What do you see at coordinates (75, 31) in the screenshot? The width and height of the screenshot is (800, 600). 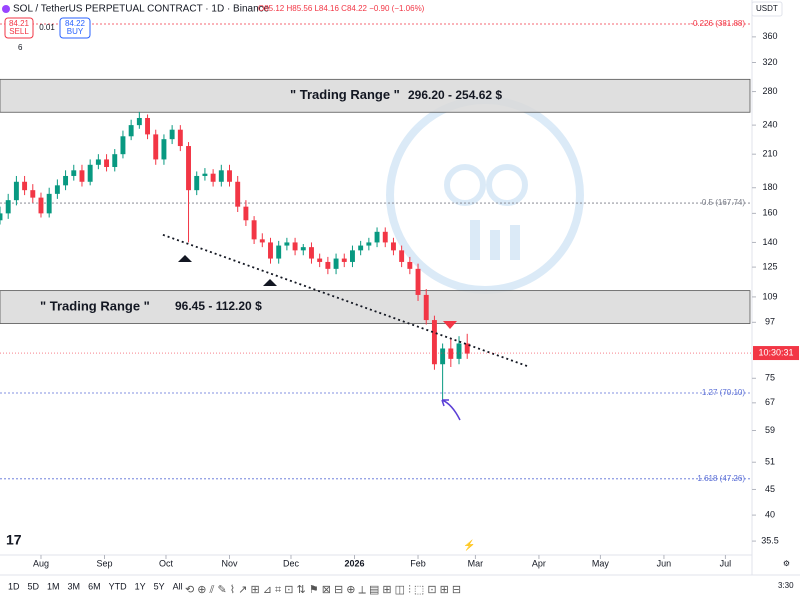 I see `buy-label: BUY` at bounding box center [75, 31].